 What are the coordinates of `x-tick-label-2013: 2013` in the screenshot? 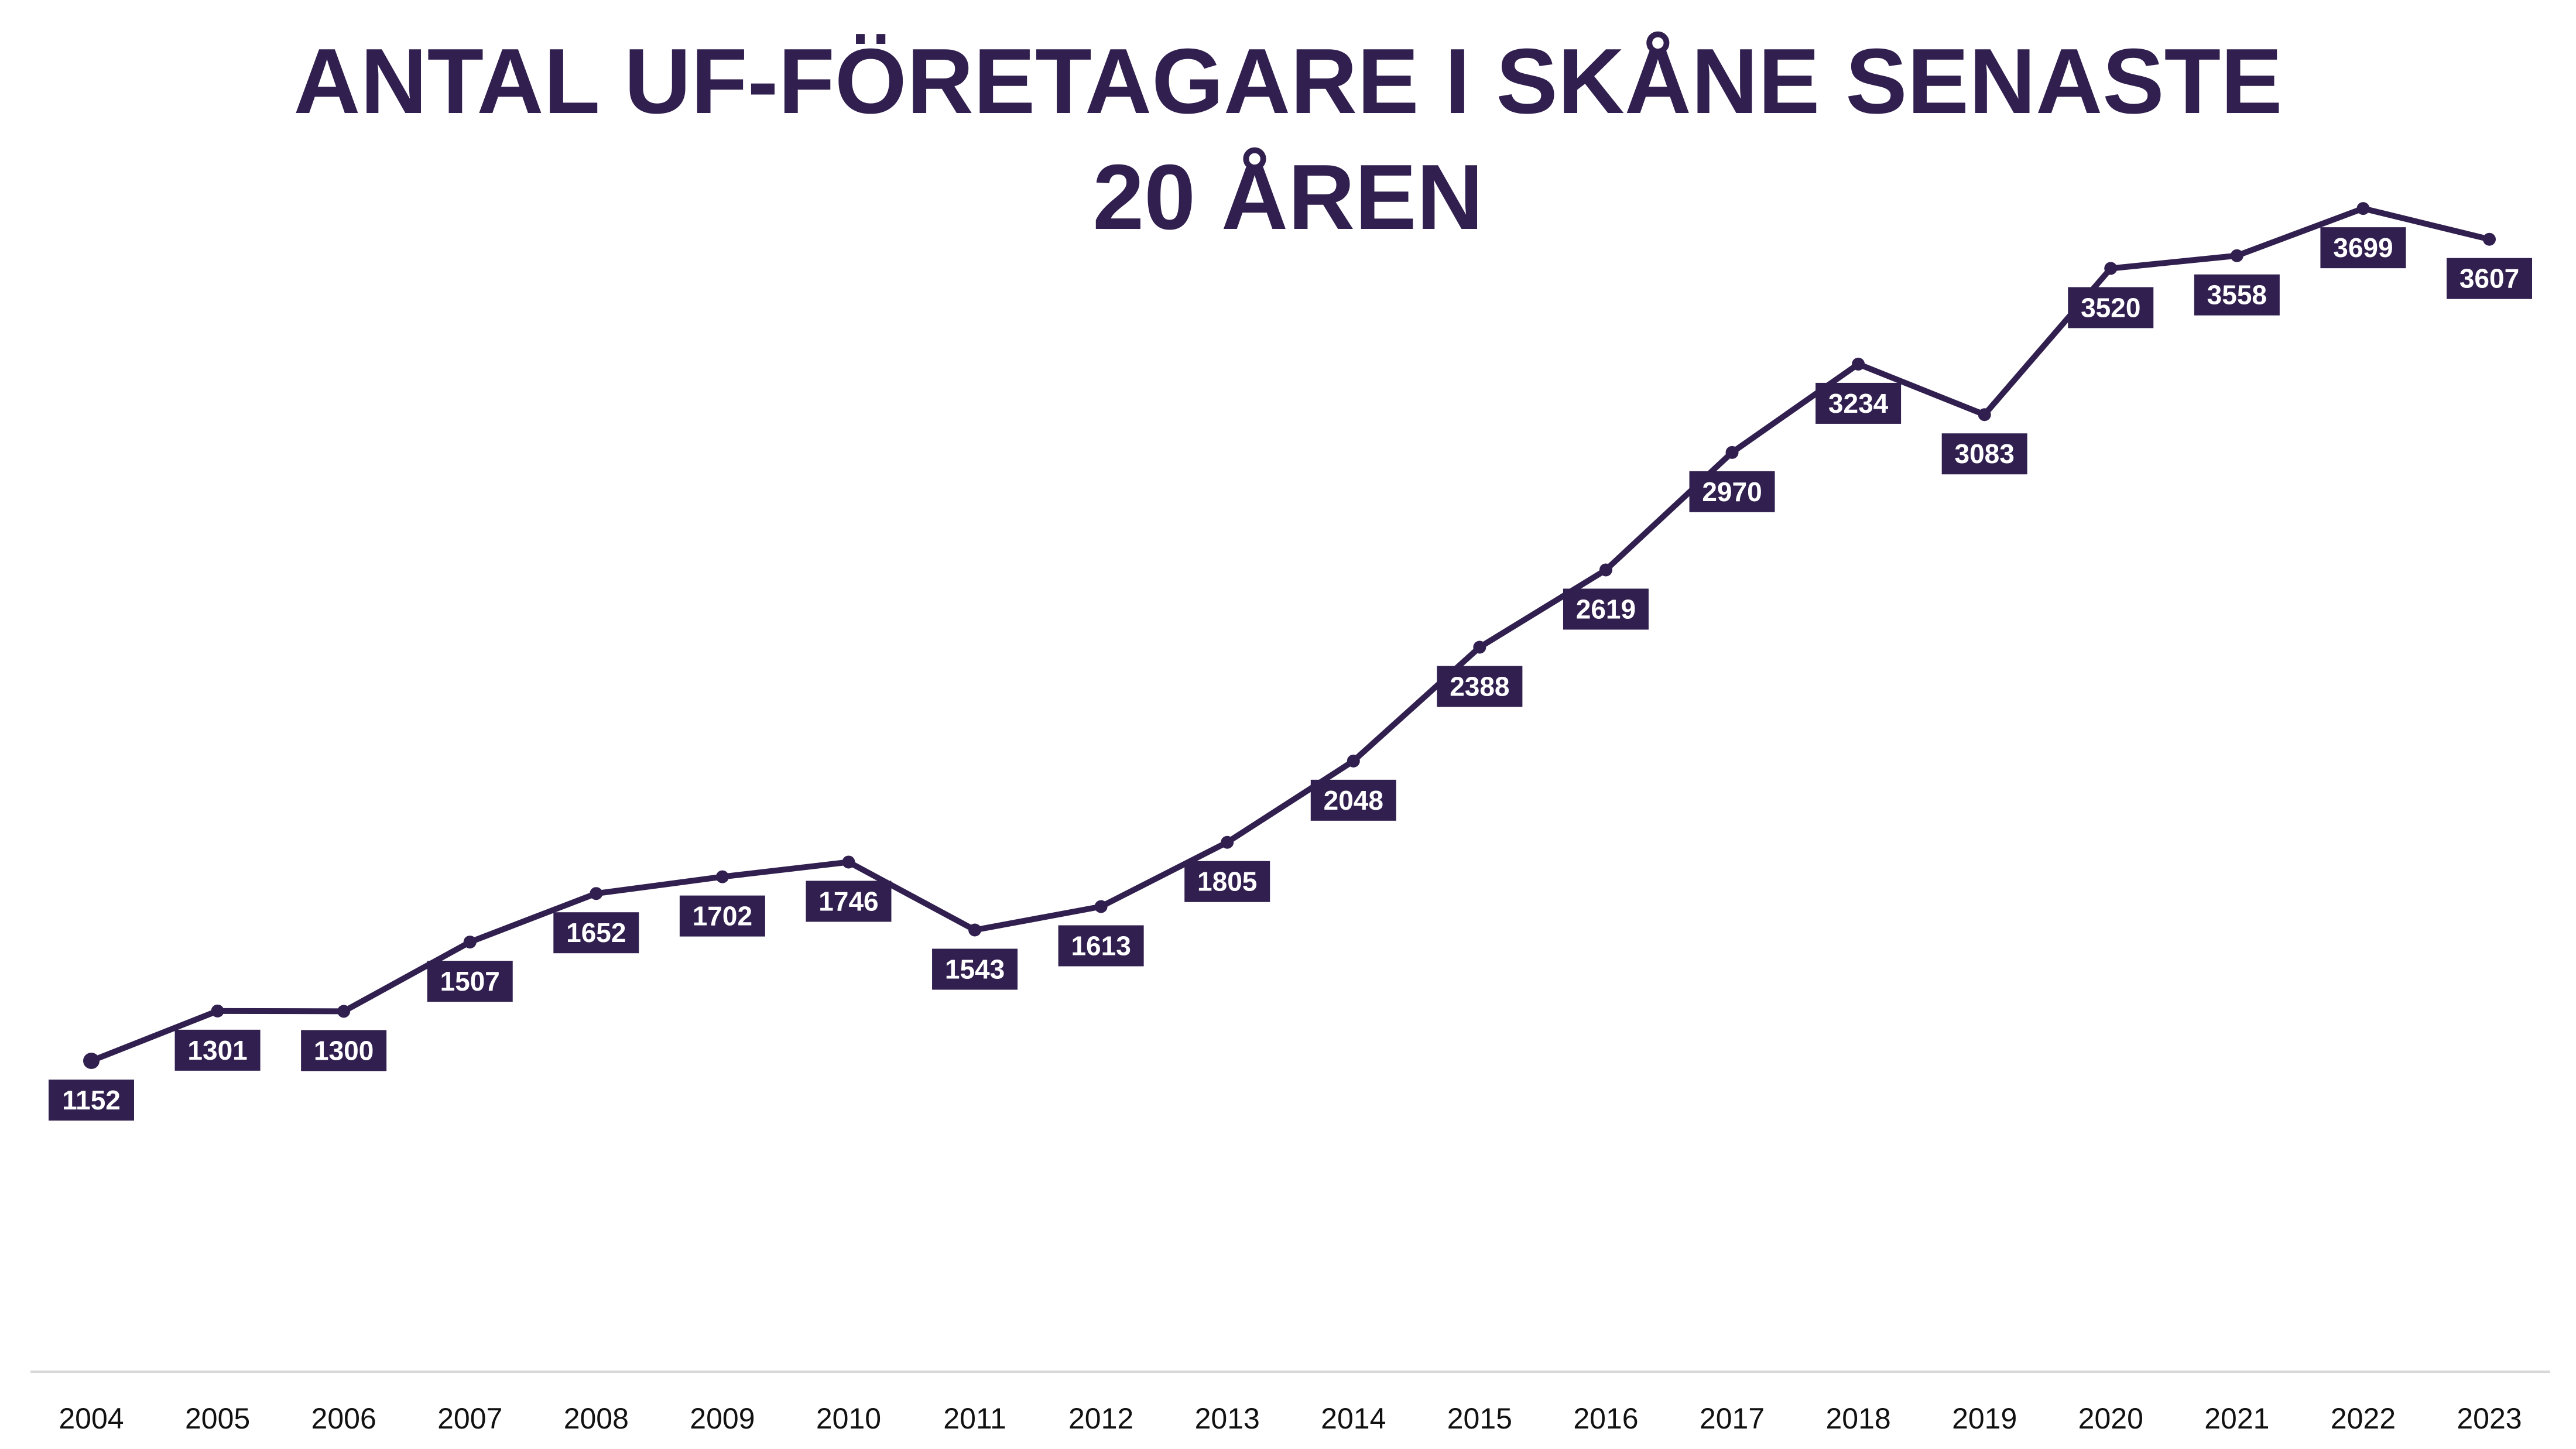 It's located at (1227, 1418).